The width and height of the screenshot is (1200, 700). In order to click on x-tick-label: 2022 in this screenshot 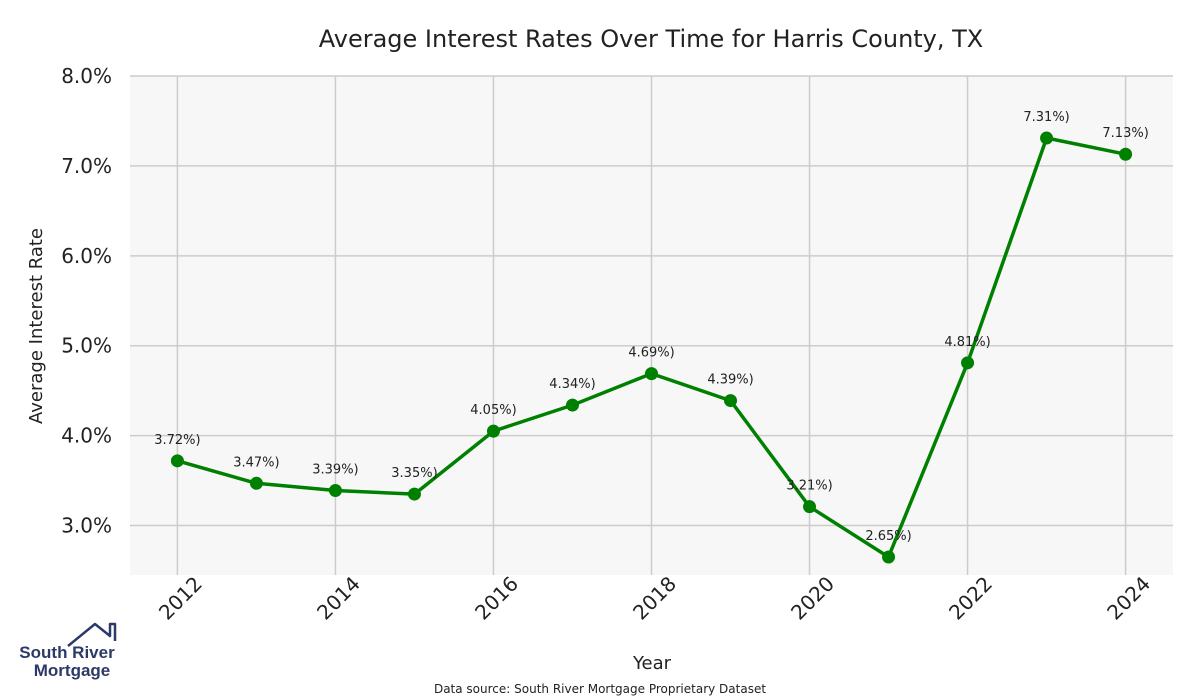, I will do `click(970, 598)`.